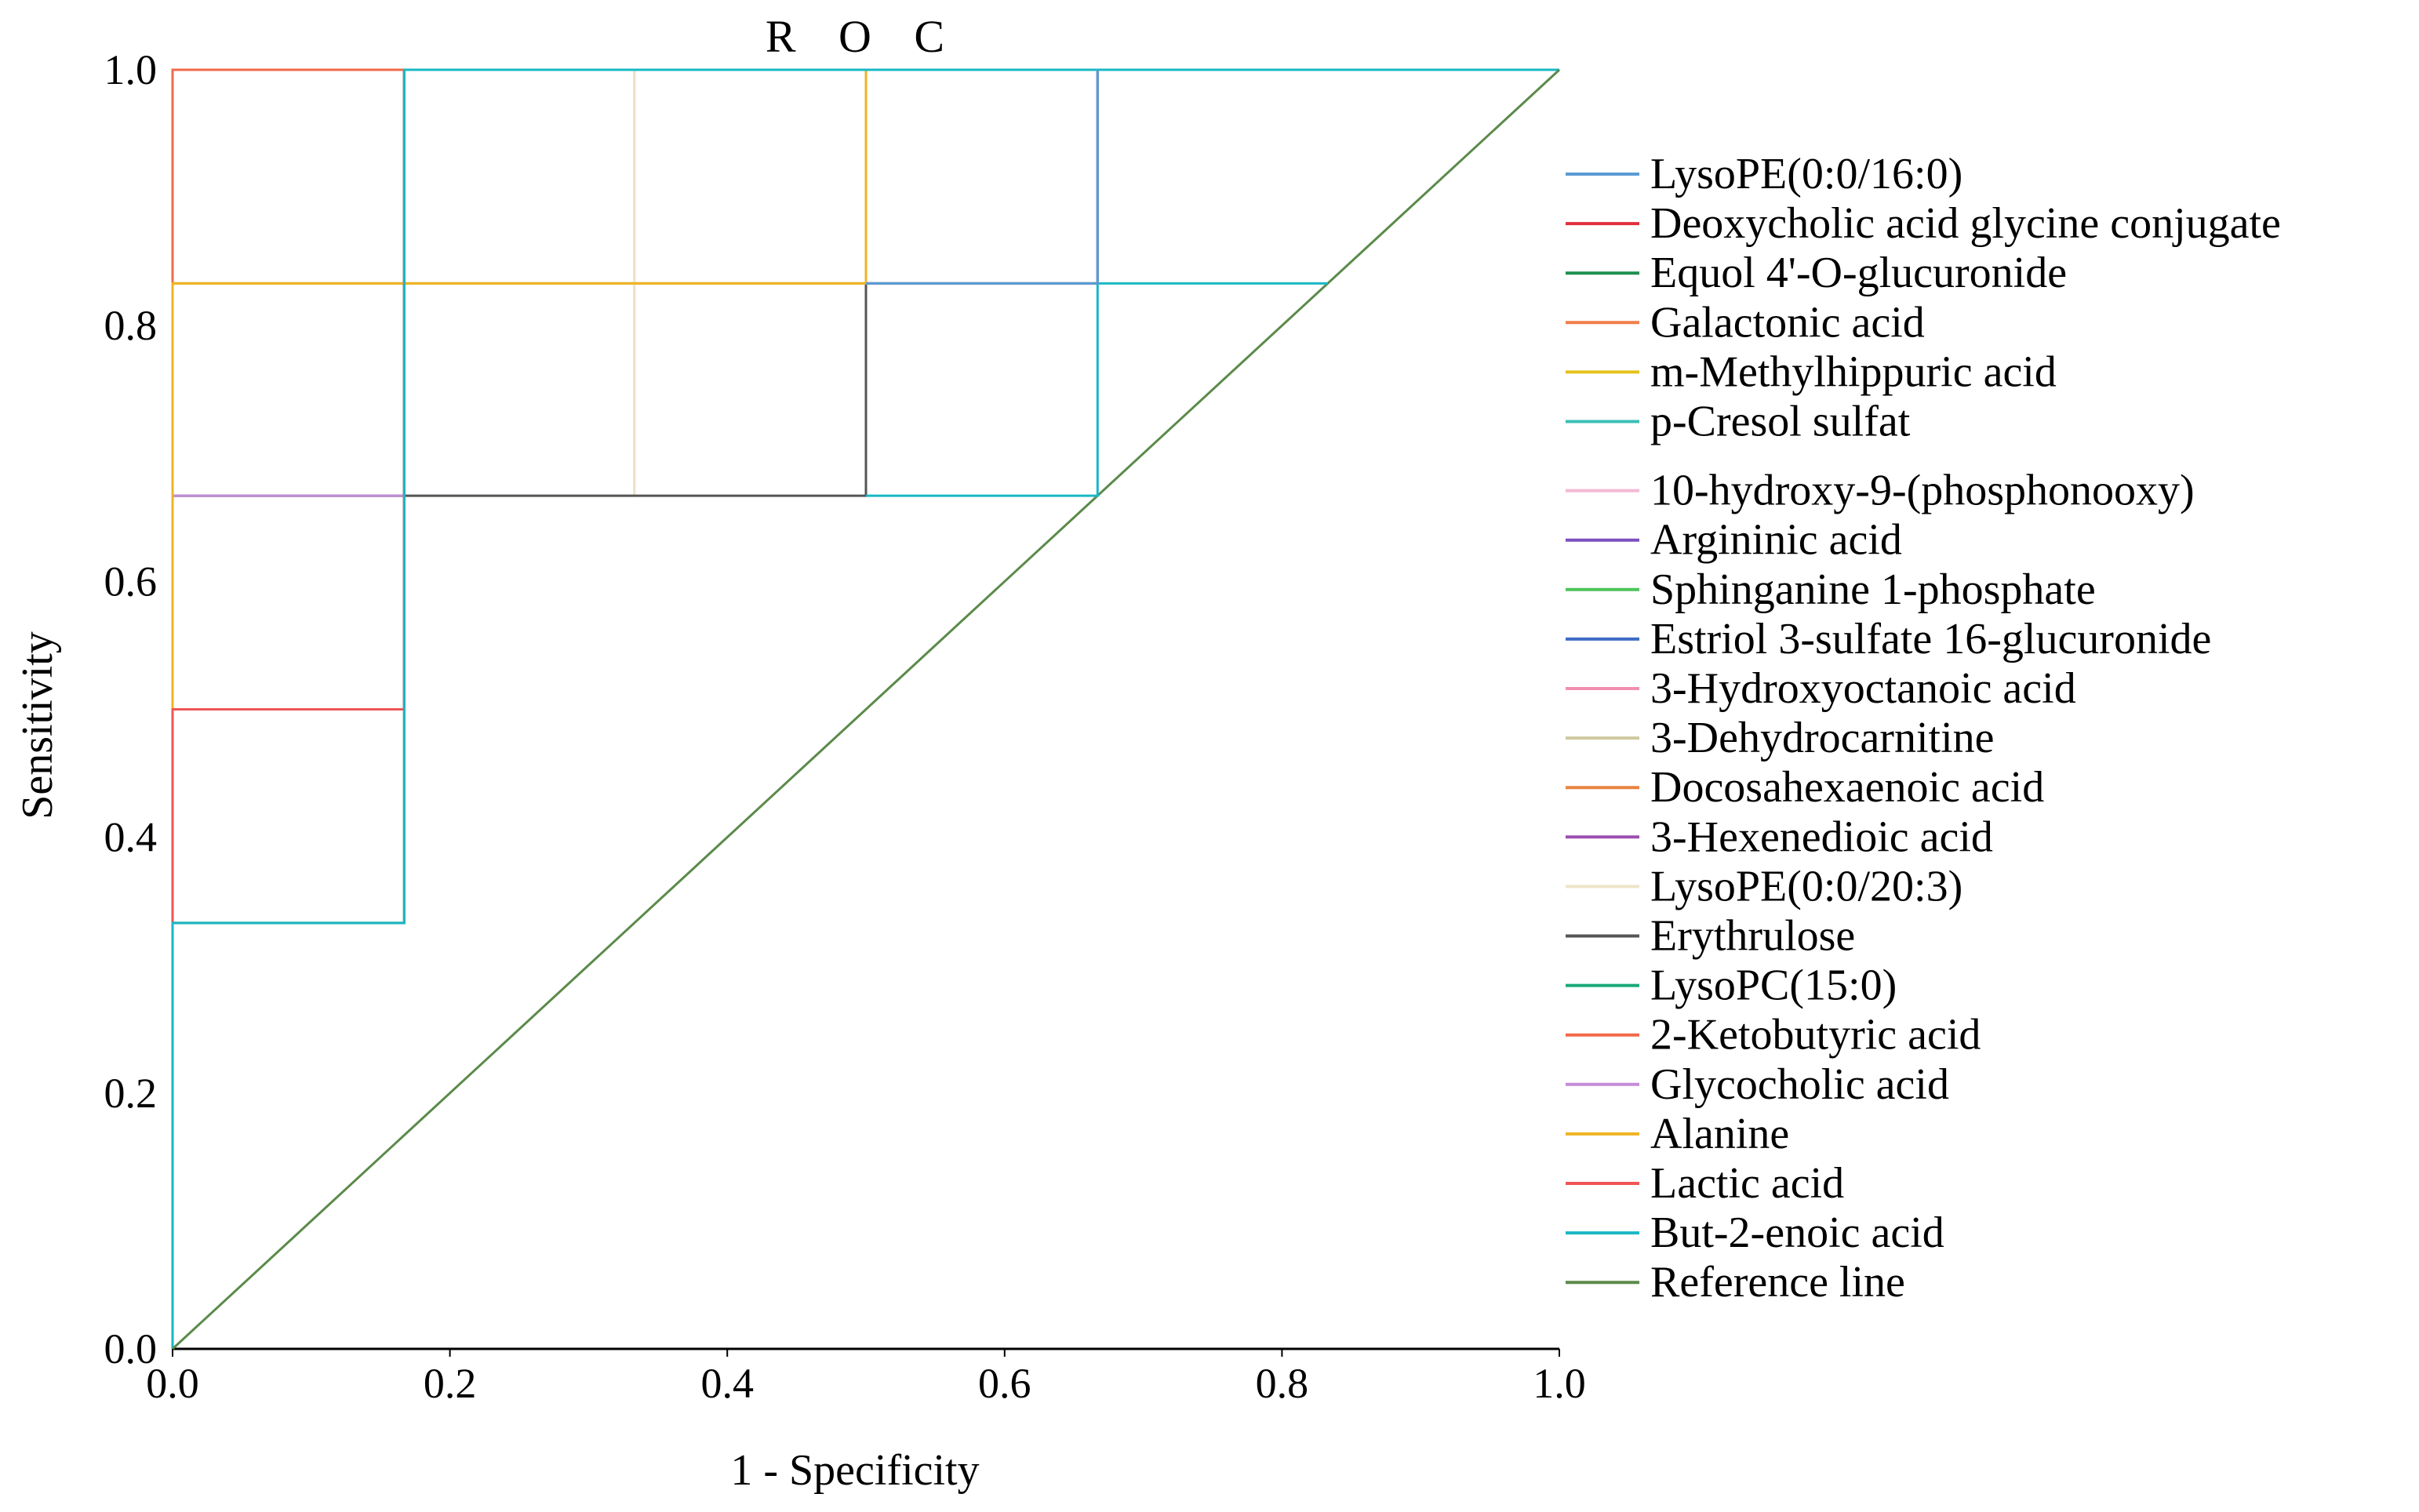 The width and height of the screenshot is (2419, 1512). I want to click on legend-item-estriol-3-sulfate-16-glucuronide: Estriol 3-sulfate 16-glucuronide, so click(1888, 639).